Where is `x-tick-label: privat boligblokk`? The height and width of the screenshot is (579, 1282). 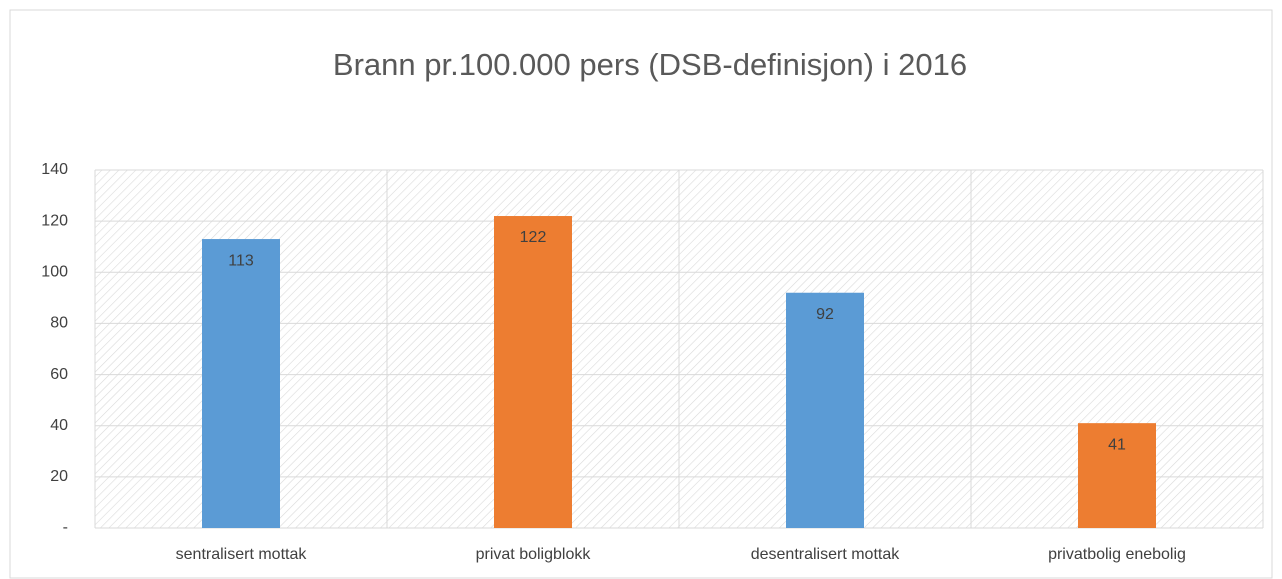
x-tick-label: privat boligblokk is located at coordinates (534, 554).